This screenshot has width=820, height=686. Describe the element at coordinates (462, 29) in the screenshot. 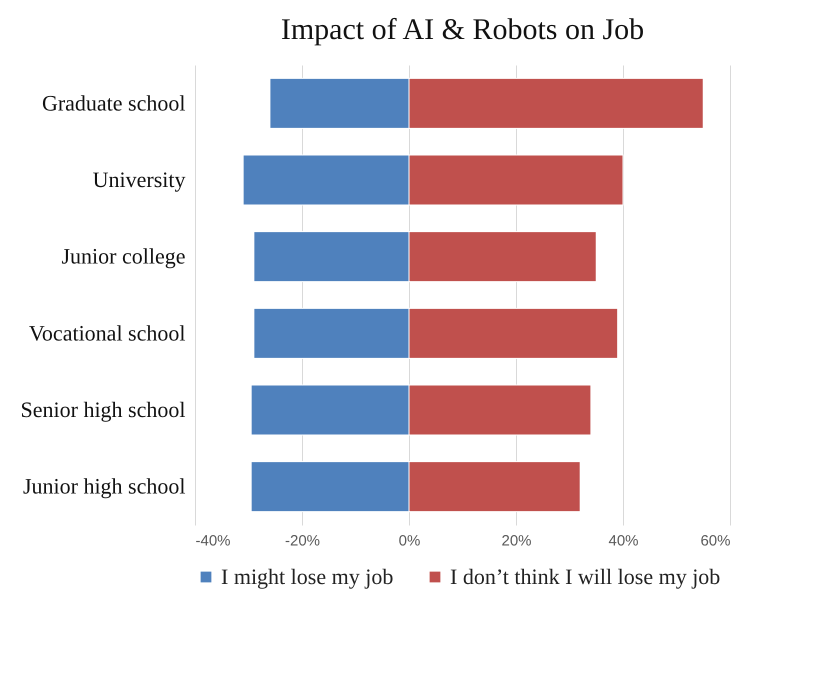

I see `chart-title: Impact of AI & Robots on Job` at that location.